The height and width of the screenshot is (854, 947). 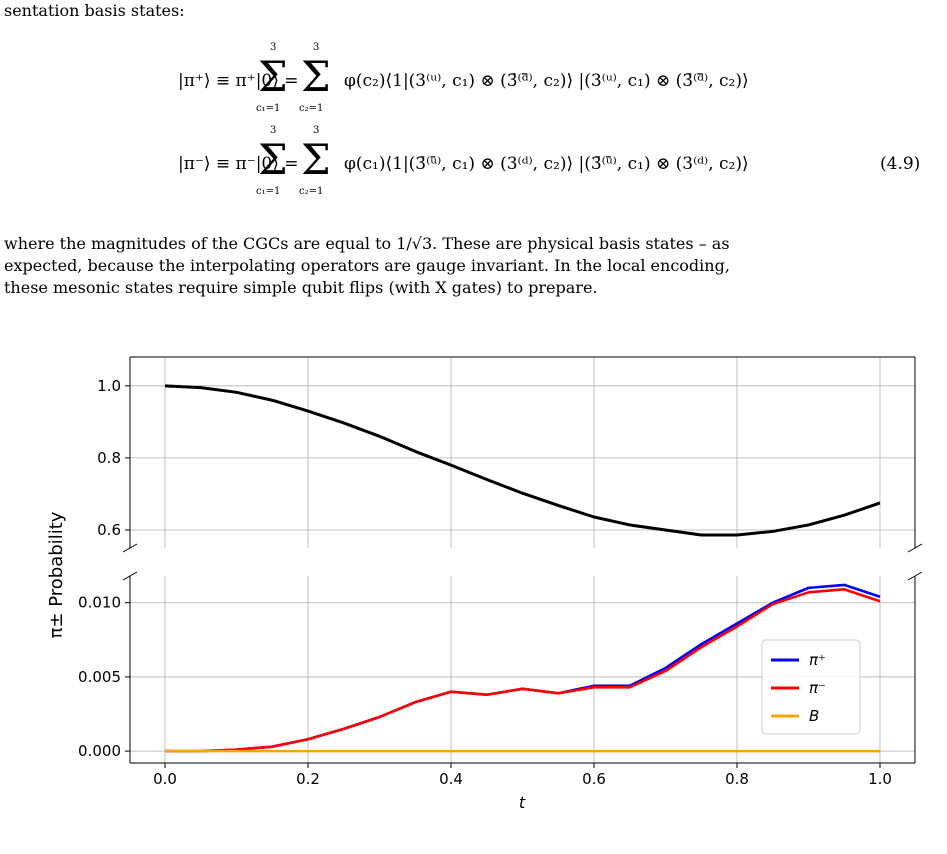 I want to click on y-tick-label: 0.010, so click(x=99, y=603).